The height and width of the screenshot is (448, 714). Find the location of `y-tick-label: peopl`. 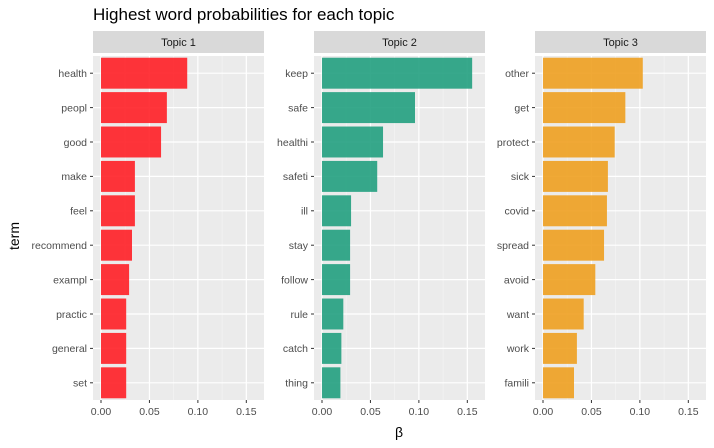

y-tick-label: peopl is located at coordinates (74, 108).